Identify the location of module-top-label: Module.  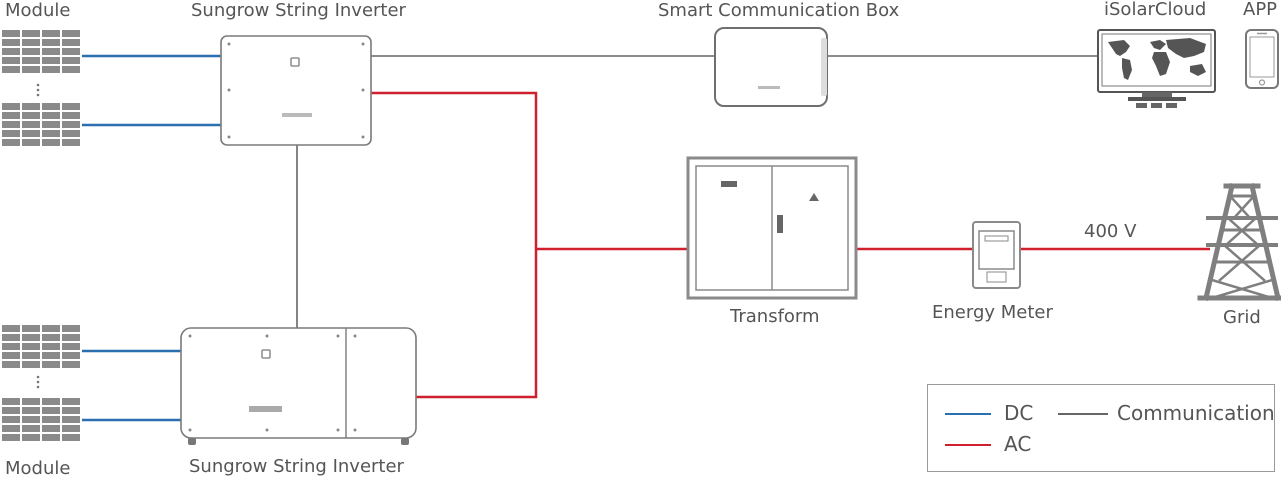
(38, 10).